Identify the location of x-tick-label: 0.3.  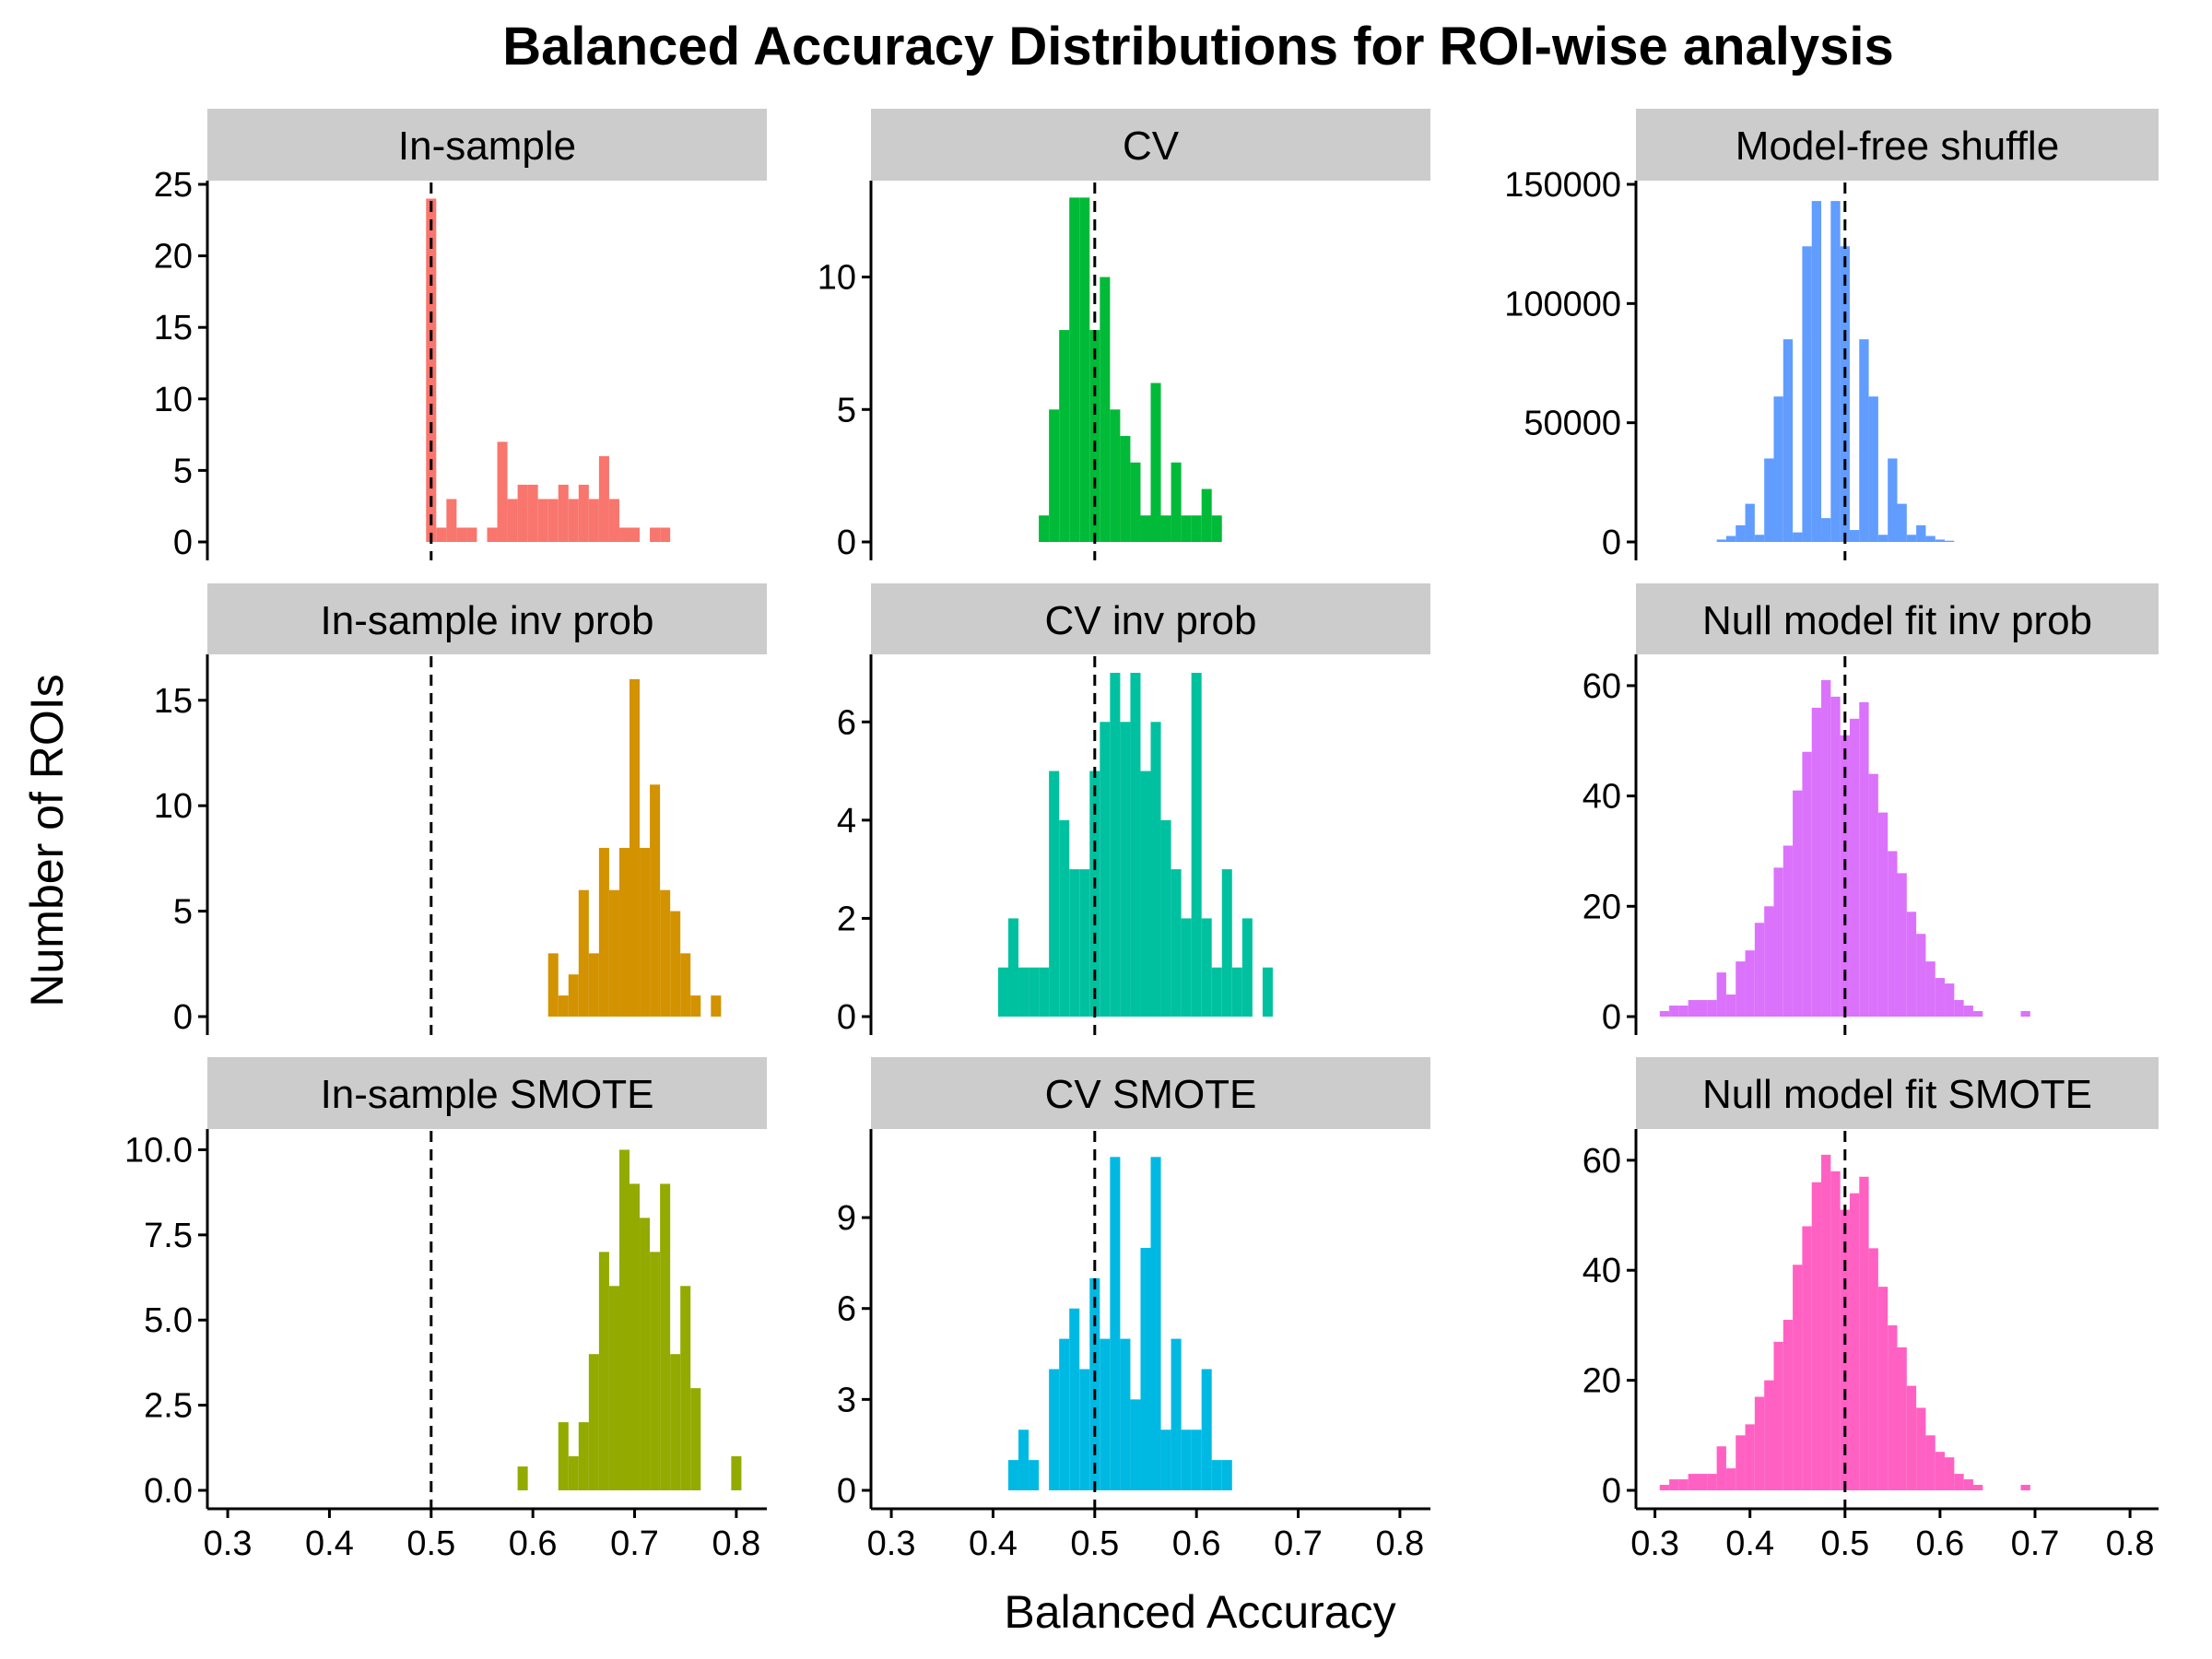
(1654, 1543).